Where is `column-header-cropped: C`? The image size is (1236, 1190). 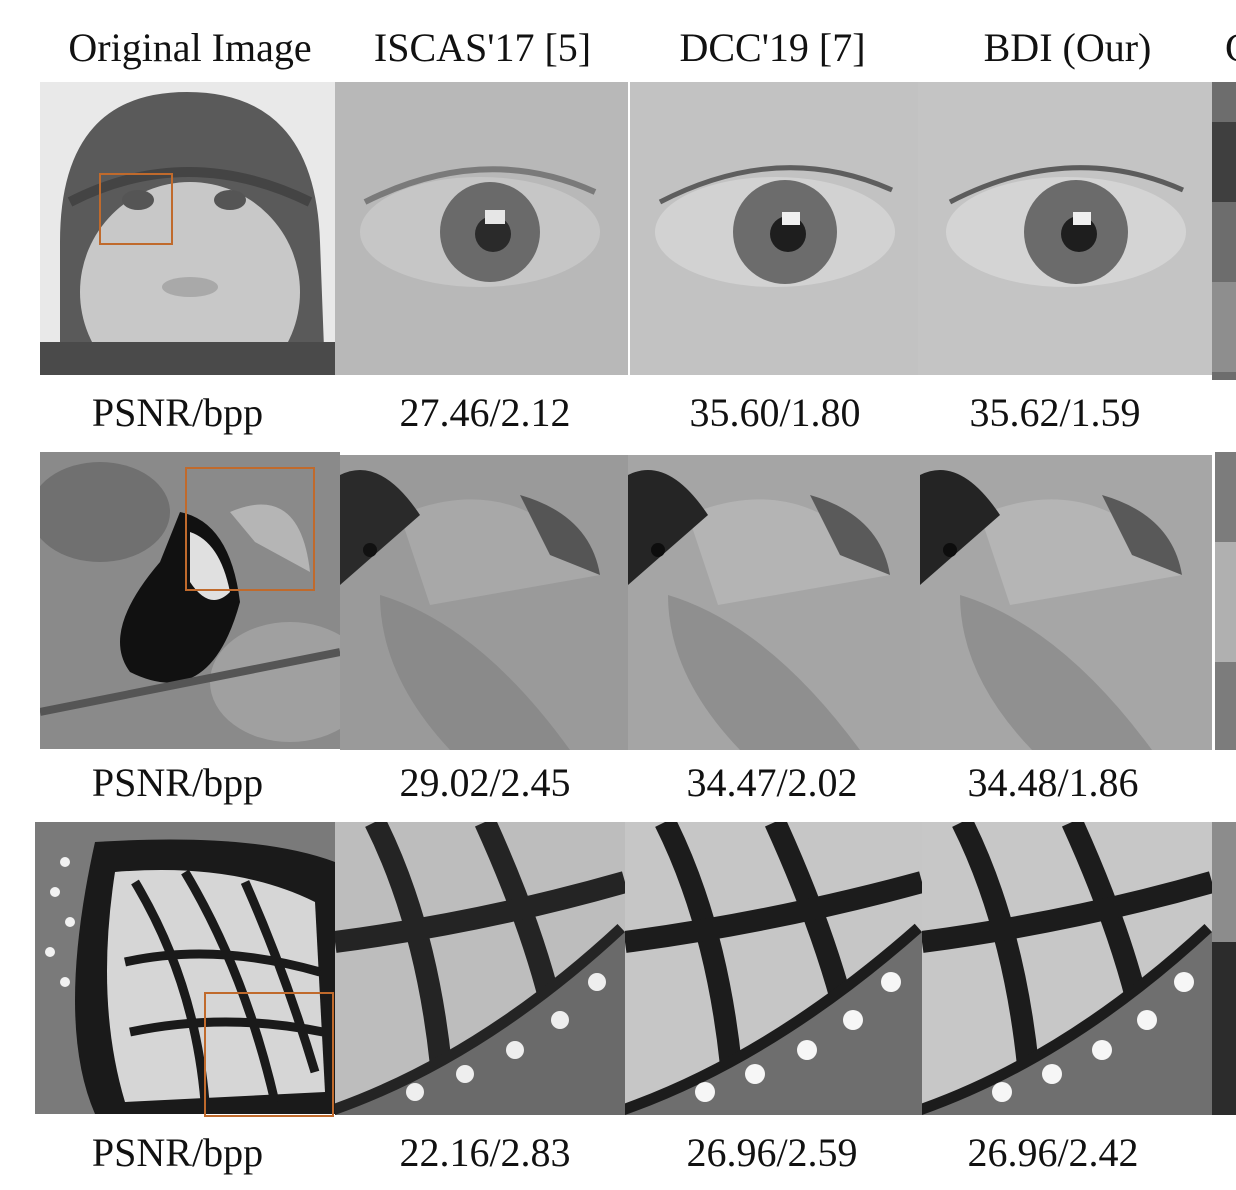 column-header-cropped: C is located at coordinates (1230, 48).